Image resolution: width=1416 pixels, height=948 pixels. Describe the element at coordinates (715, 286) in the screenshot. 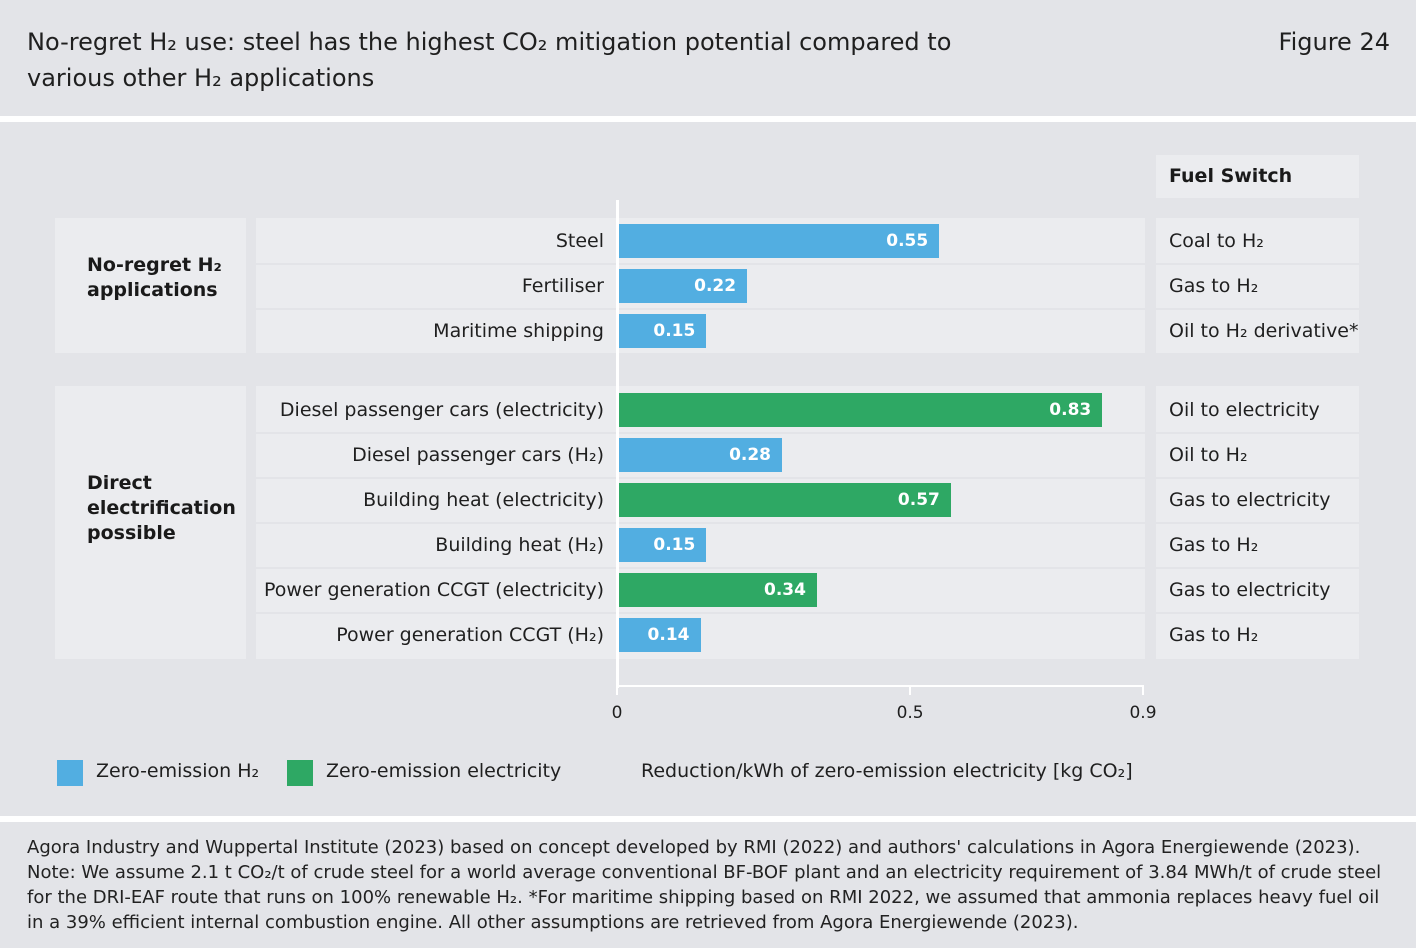

I see `bar-value-fertiliser: 0.22` at that location.